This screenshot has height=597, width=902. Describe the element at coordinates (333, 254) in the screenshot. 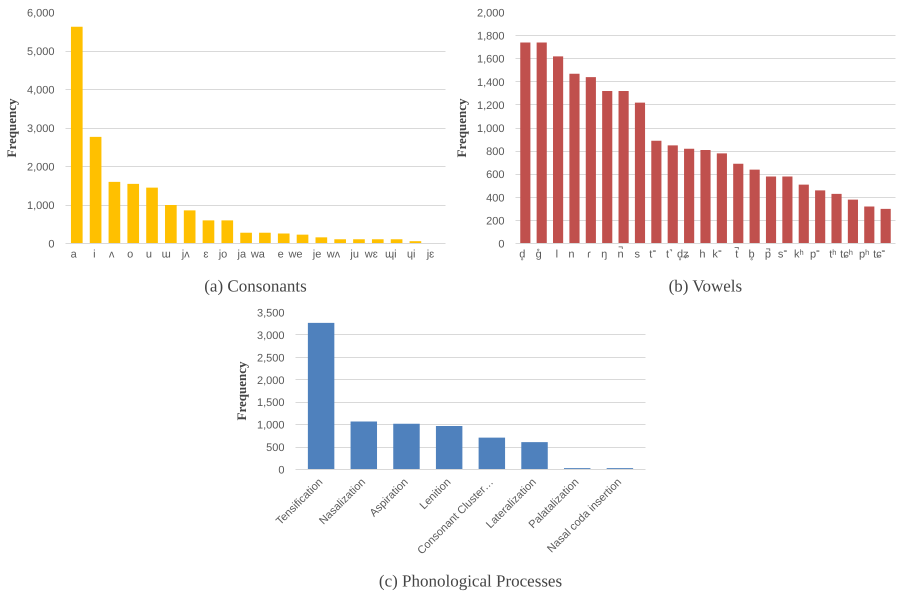

I see `x-tick-label: wʌ` at that location.